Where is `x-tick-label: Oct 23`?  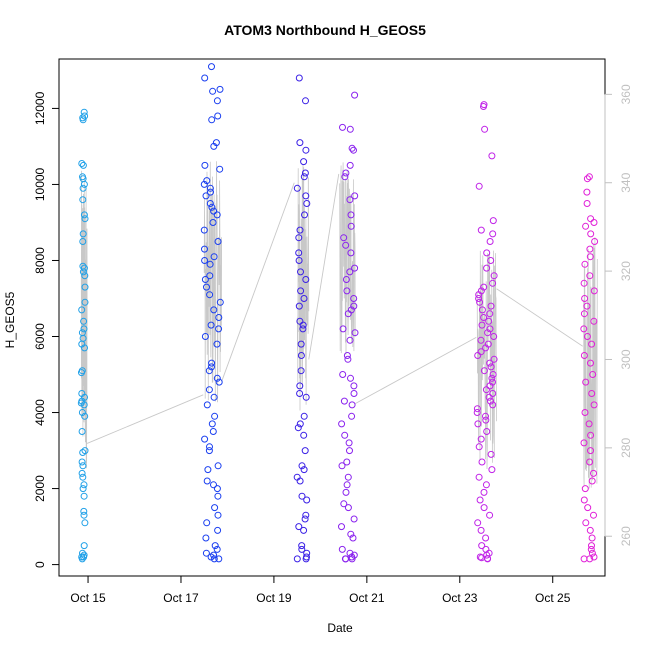
x-tick-label: Oct 23 is located at coordinates (460, 598).